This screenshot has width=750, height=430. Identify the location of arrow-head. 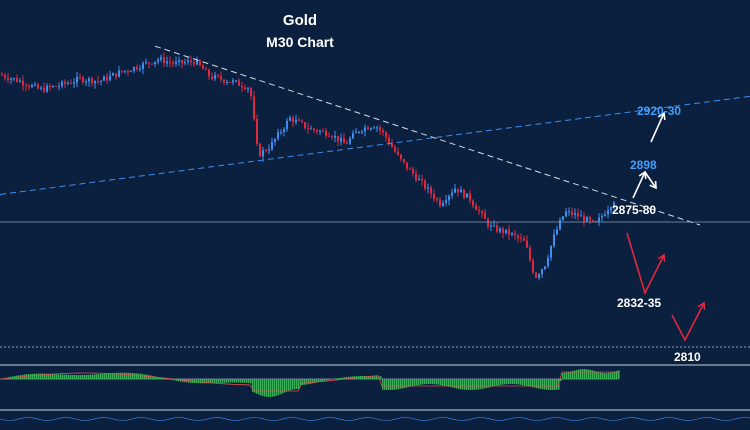
(701, 306).